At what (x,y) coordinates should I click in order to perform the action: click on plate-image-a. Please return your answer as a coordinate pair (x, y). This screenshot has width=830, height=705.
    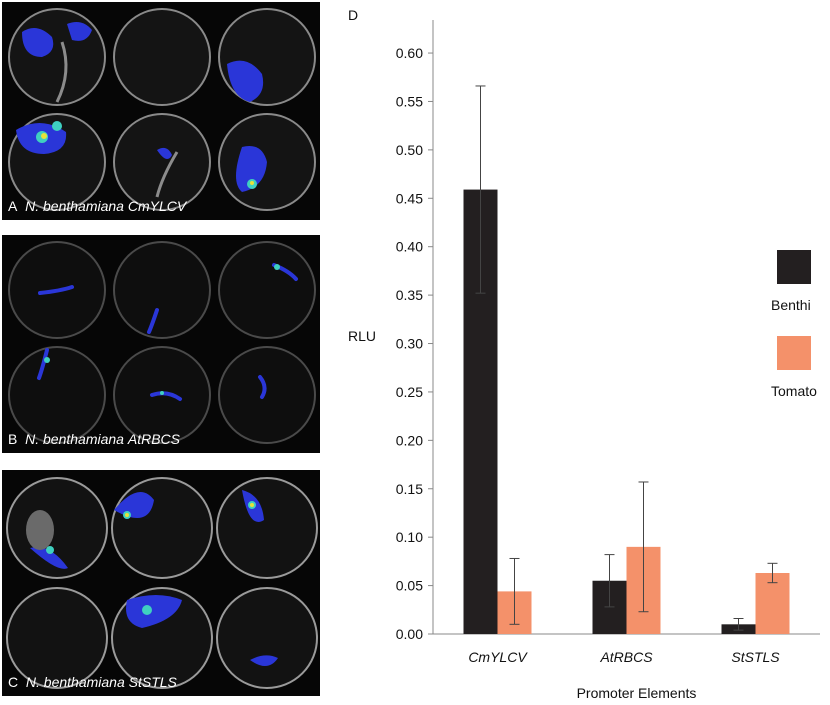
    Looking at the image, I should click on (162, 109).